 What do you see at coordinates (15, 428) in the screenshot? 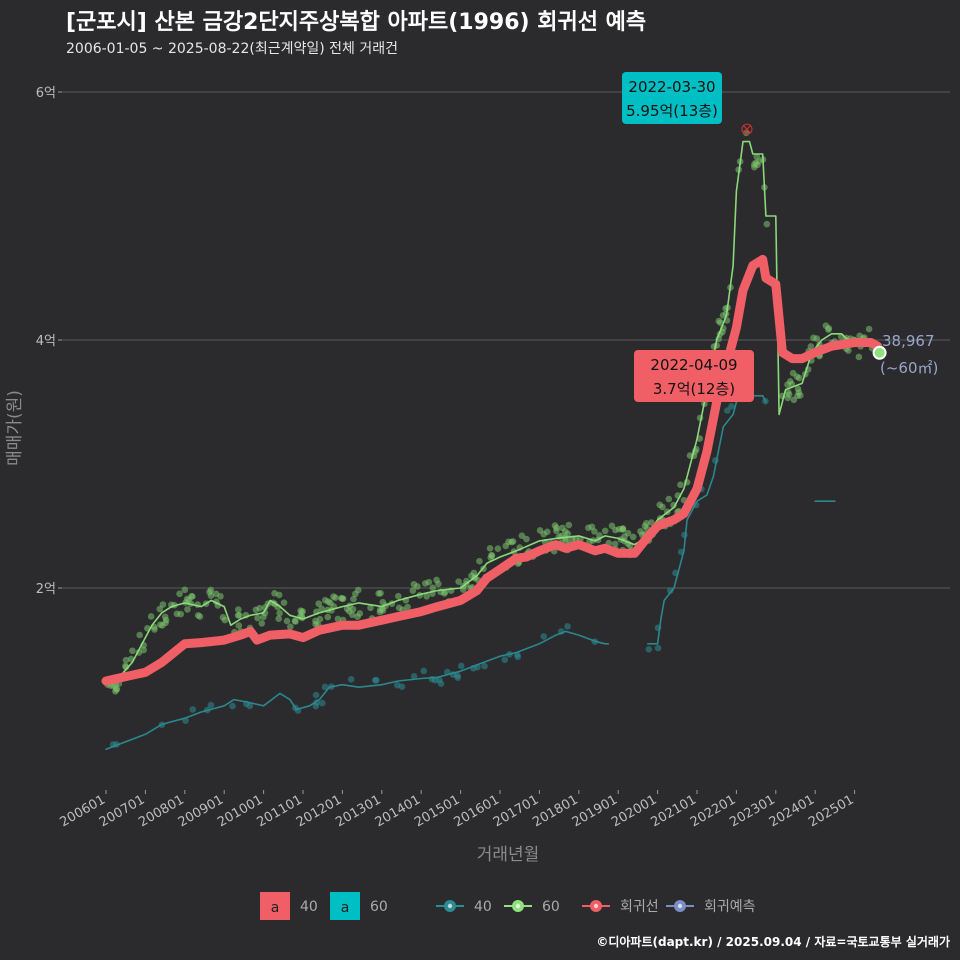
I see `y-axis-title: 매매가(원)` at bounding box center [15, 428].